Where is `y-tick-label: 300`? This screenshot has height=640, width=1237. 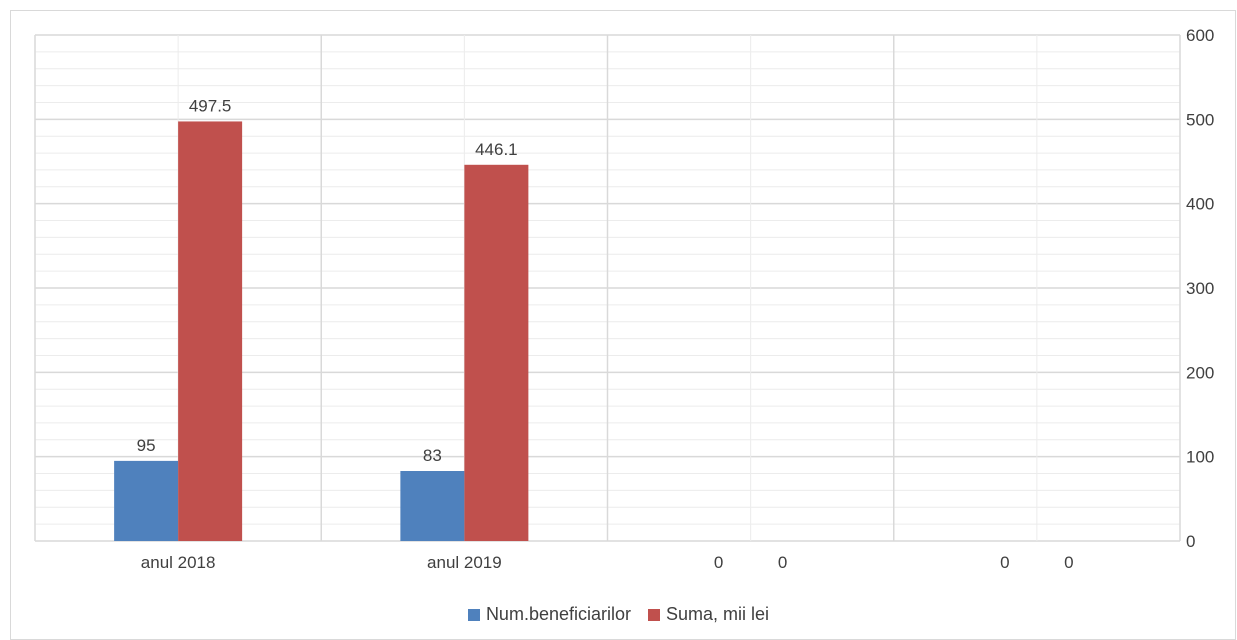 y-tick-label: 300 is located at coordinates (1200, 288).